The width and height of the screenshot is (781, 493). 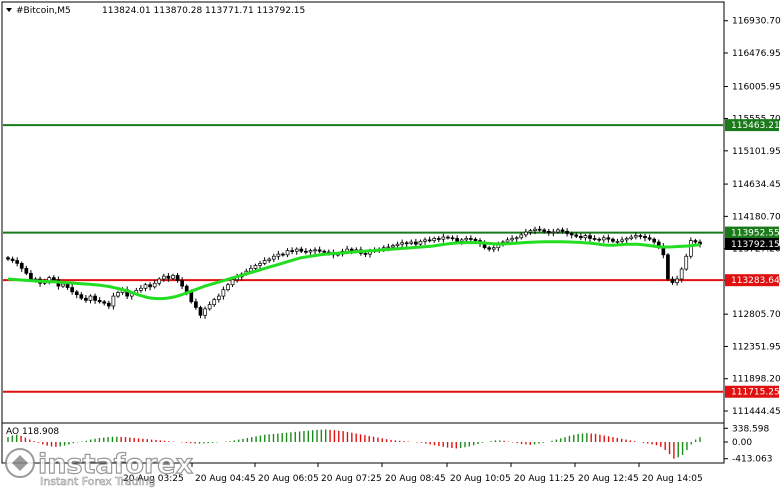 I want to click on level-label: 113283.64, so click(x=755, y=281).